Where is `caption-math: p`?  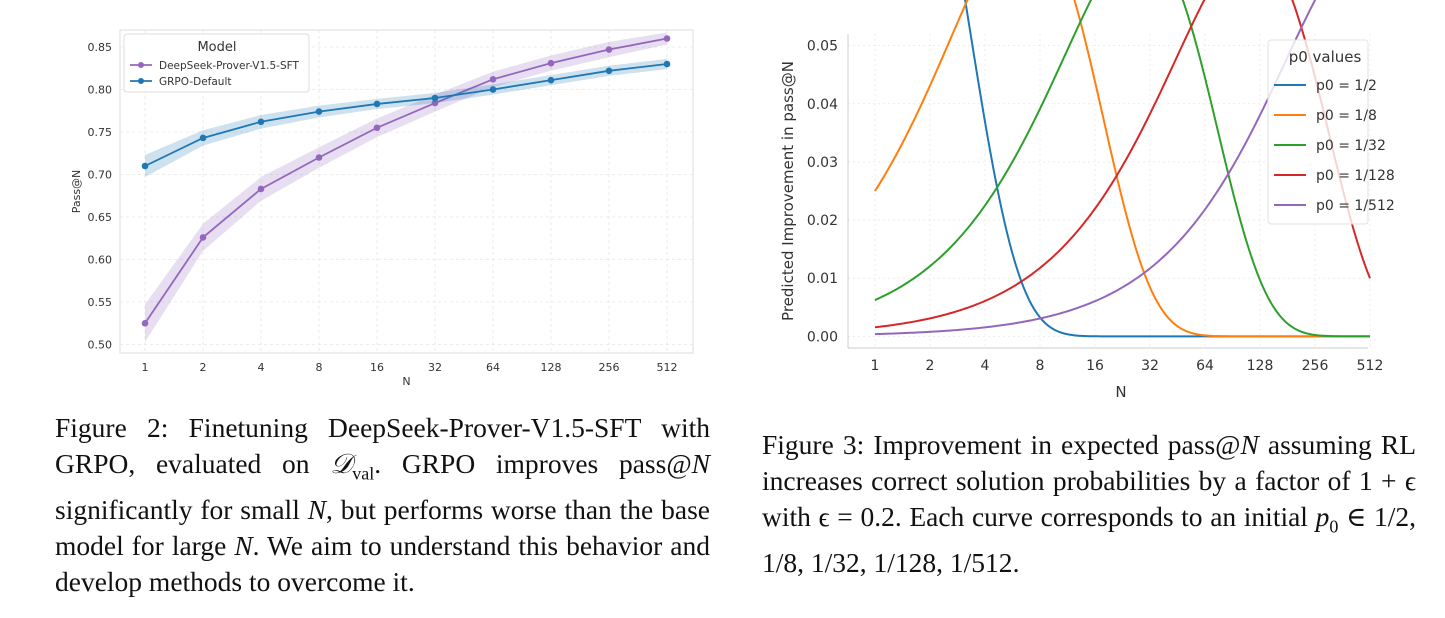
caption-math: p is located at coordinates (1322, 516).